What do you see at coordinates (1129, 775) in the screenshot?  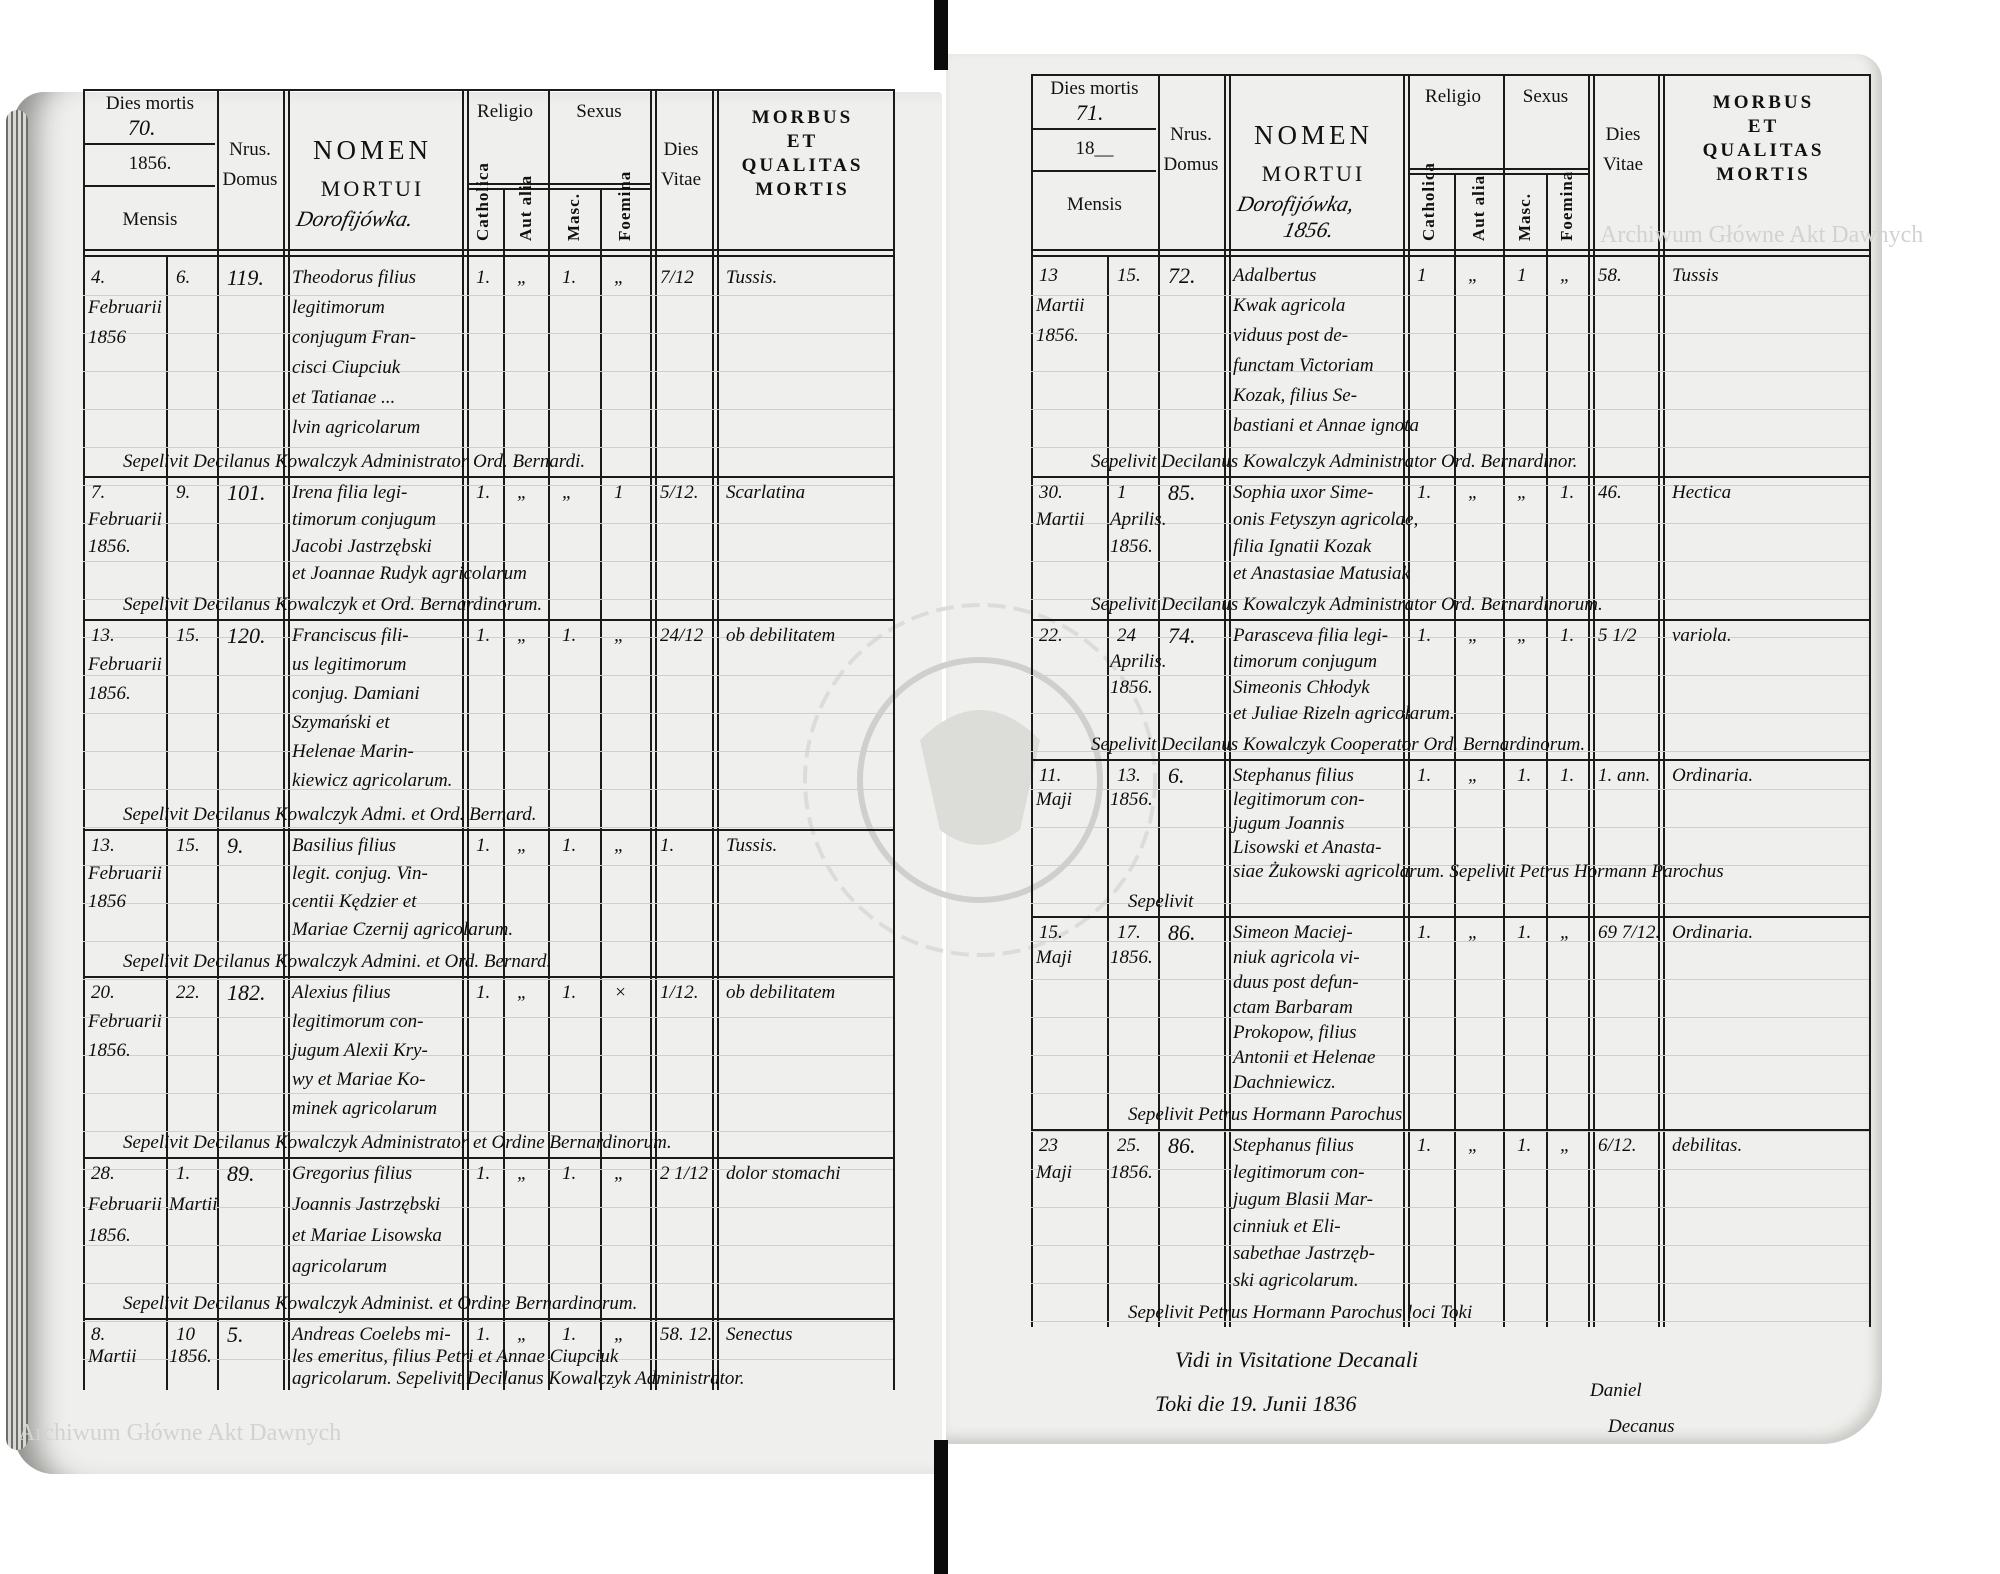 I see `burial-day: 13.` at bounding box center [1129, 775].